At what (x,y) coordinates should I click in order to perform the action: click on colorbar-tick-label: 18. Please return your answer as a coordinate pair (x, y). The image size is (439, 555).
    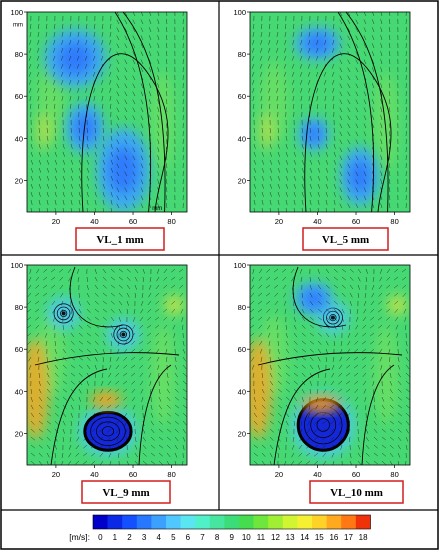
    Looking at the image, I should click on (363, 537).